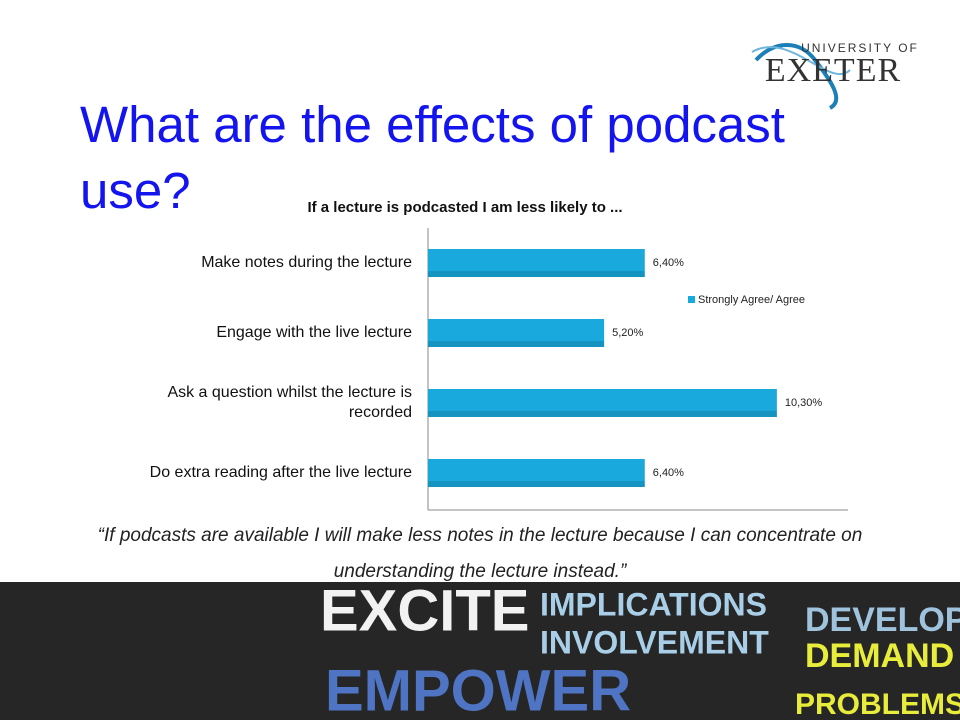 This screenshot has height=720, width=960. I want to click on banner-word: DEMAND, so click(879, 656).